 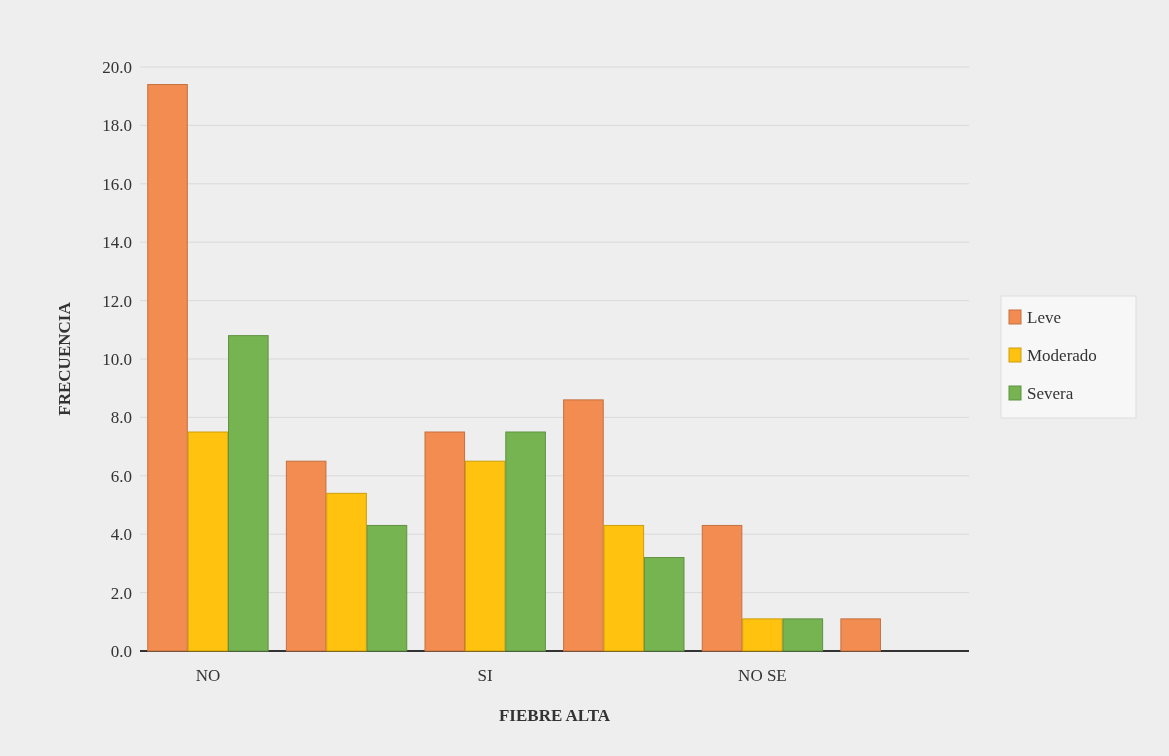 I want to click on y-axis-title: FRECUENCIA, so click(x=64, y=358).